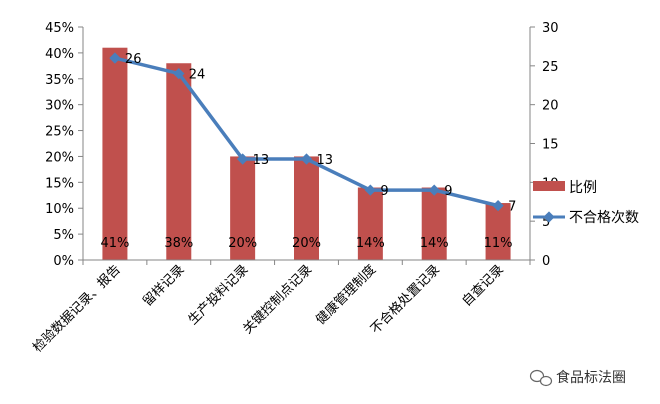  I want to click on legend-swatch-count-marker, so click(549, 217).